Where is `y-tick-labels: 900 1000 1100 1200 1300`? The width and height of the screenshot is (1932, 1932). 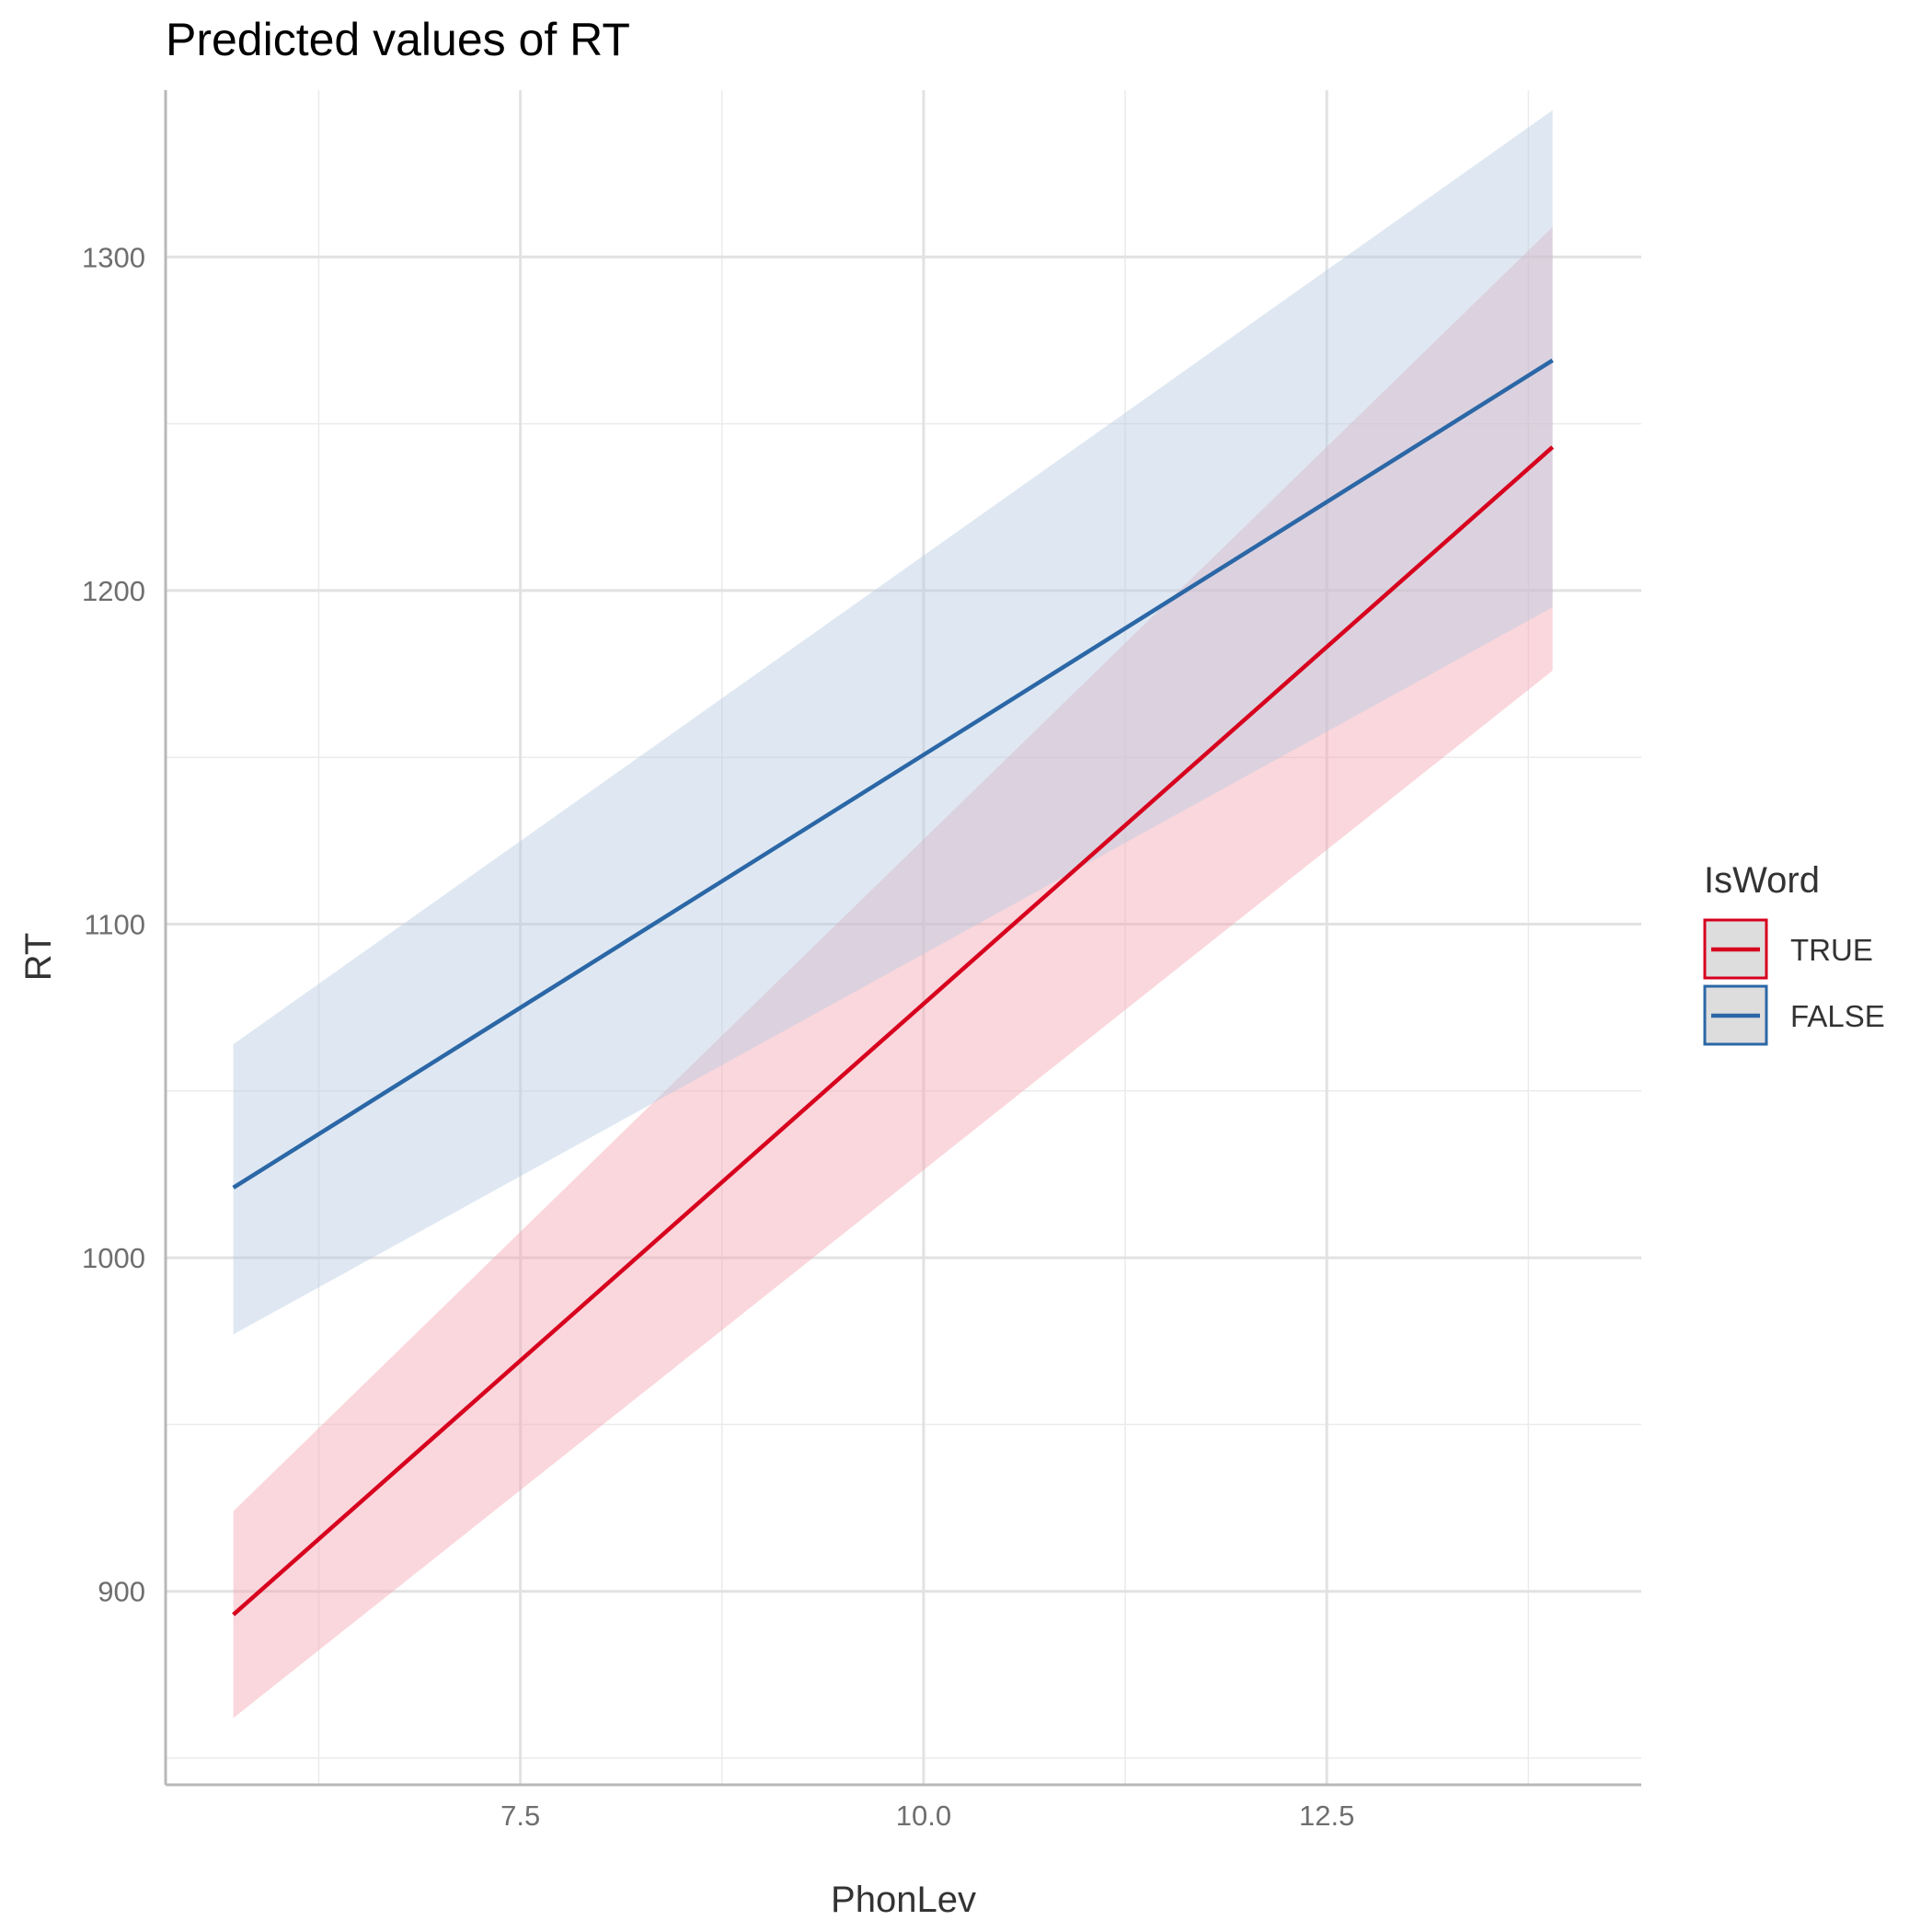 y-tick-labels: 900 1000 1100 1200 1300 is located at coordinates (113, 924).